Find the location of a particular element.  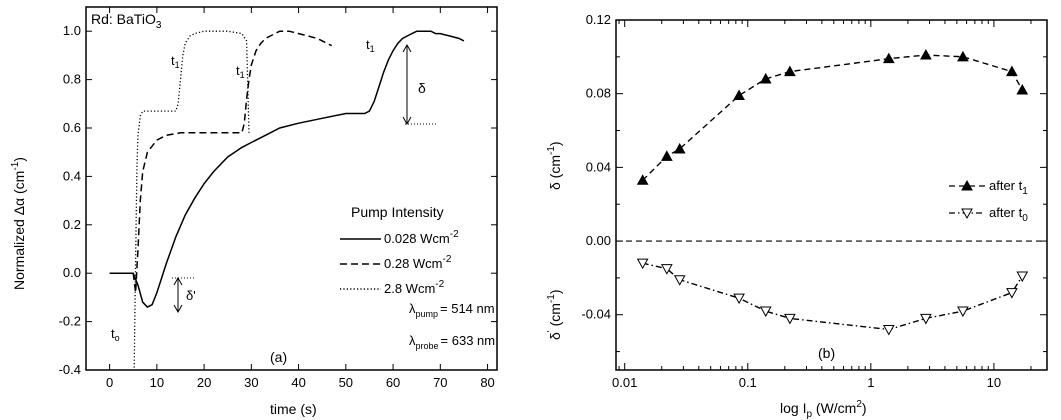

x-tick-label: 0.1 is located at coordinates (748, 382).